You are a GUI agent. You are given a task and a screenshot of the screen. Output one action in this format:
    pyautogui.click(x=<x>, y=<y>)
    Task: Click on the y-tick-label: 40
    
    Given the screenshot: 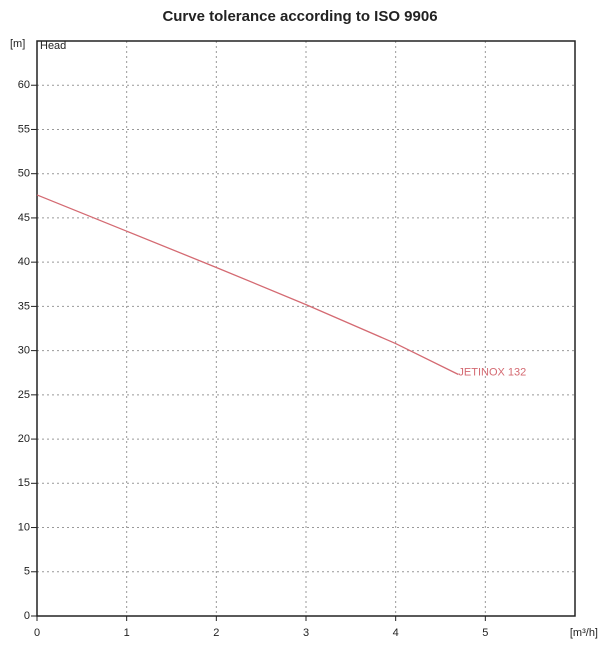 What is the action you would take?
    pyautogui.click(x=24, y=262)
    